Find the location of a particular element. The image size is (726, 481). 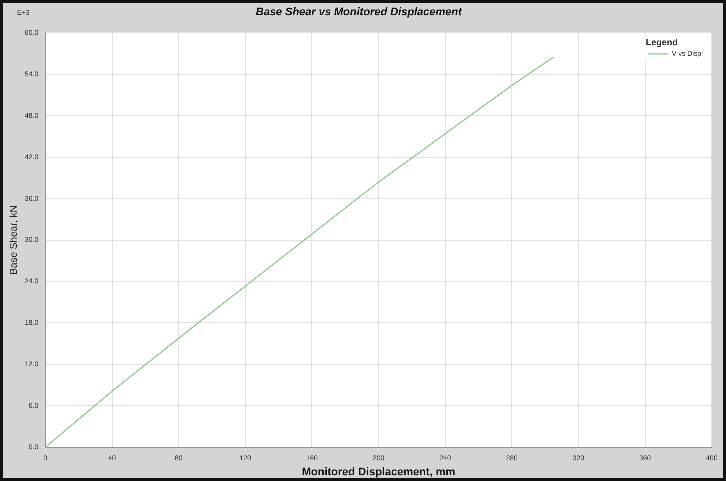

chart-title: Base Shear vs Monitored Displacement is located at coordinates (360, 12).